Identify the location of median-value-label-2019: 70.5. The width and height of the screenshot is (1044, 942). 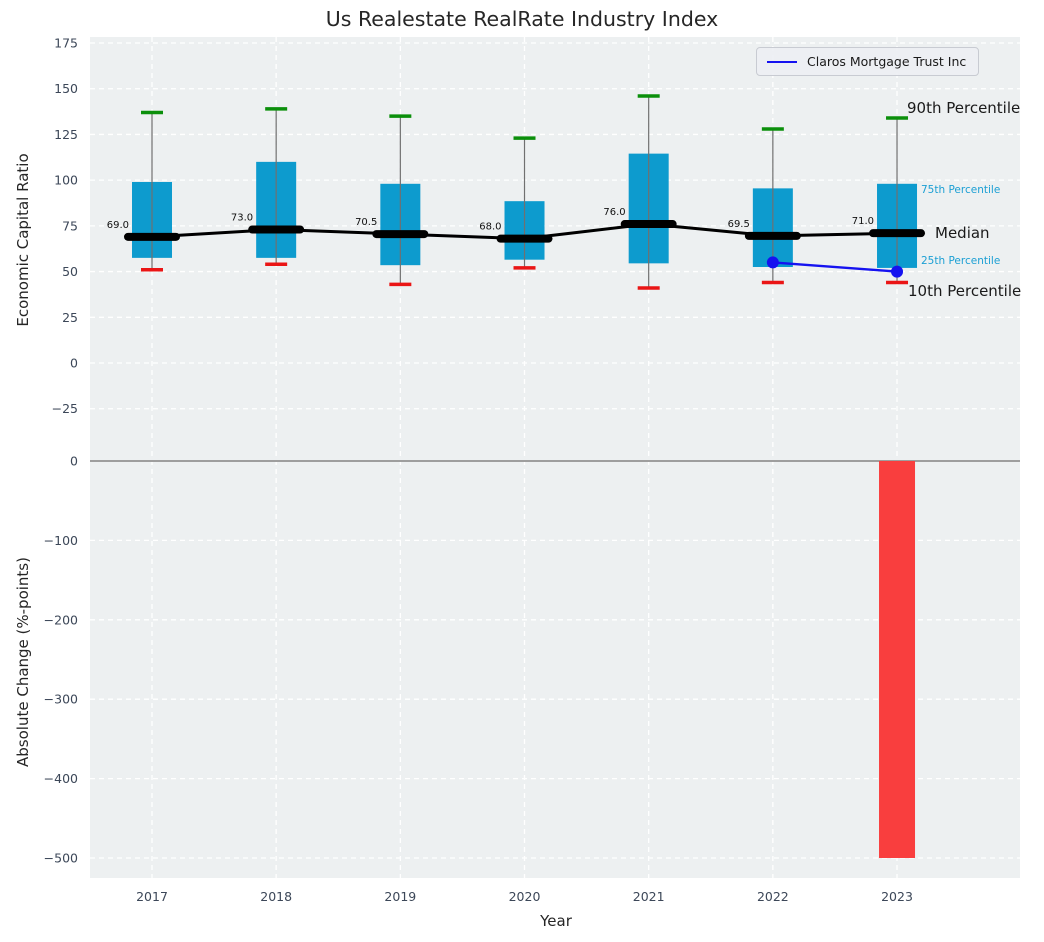
(366, 222).